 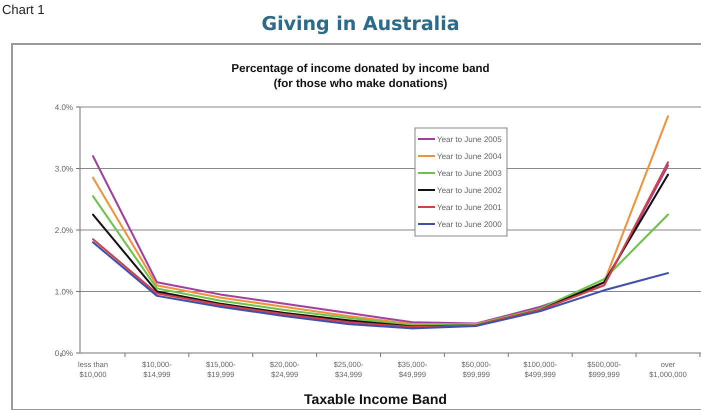 I want to click on y-tick-label: 4.0%, so click(x=63, y=107).